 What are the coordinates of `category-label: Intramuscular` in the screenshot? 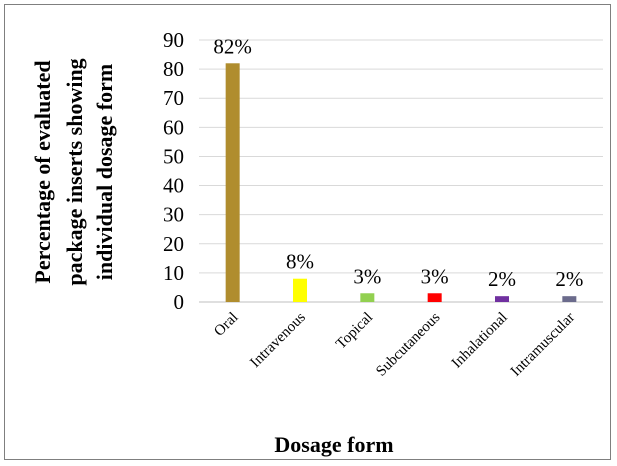 It's located at (543, 345).